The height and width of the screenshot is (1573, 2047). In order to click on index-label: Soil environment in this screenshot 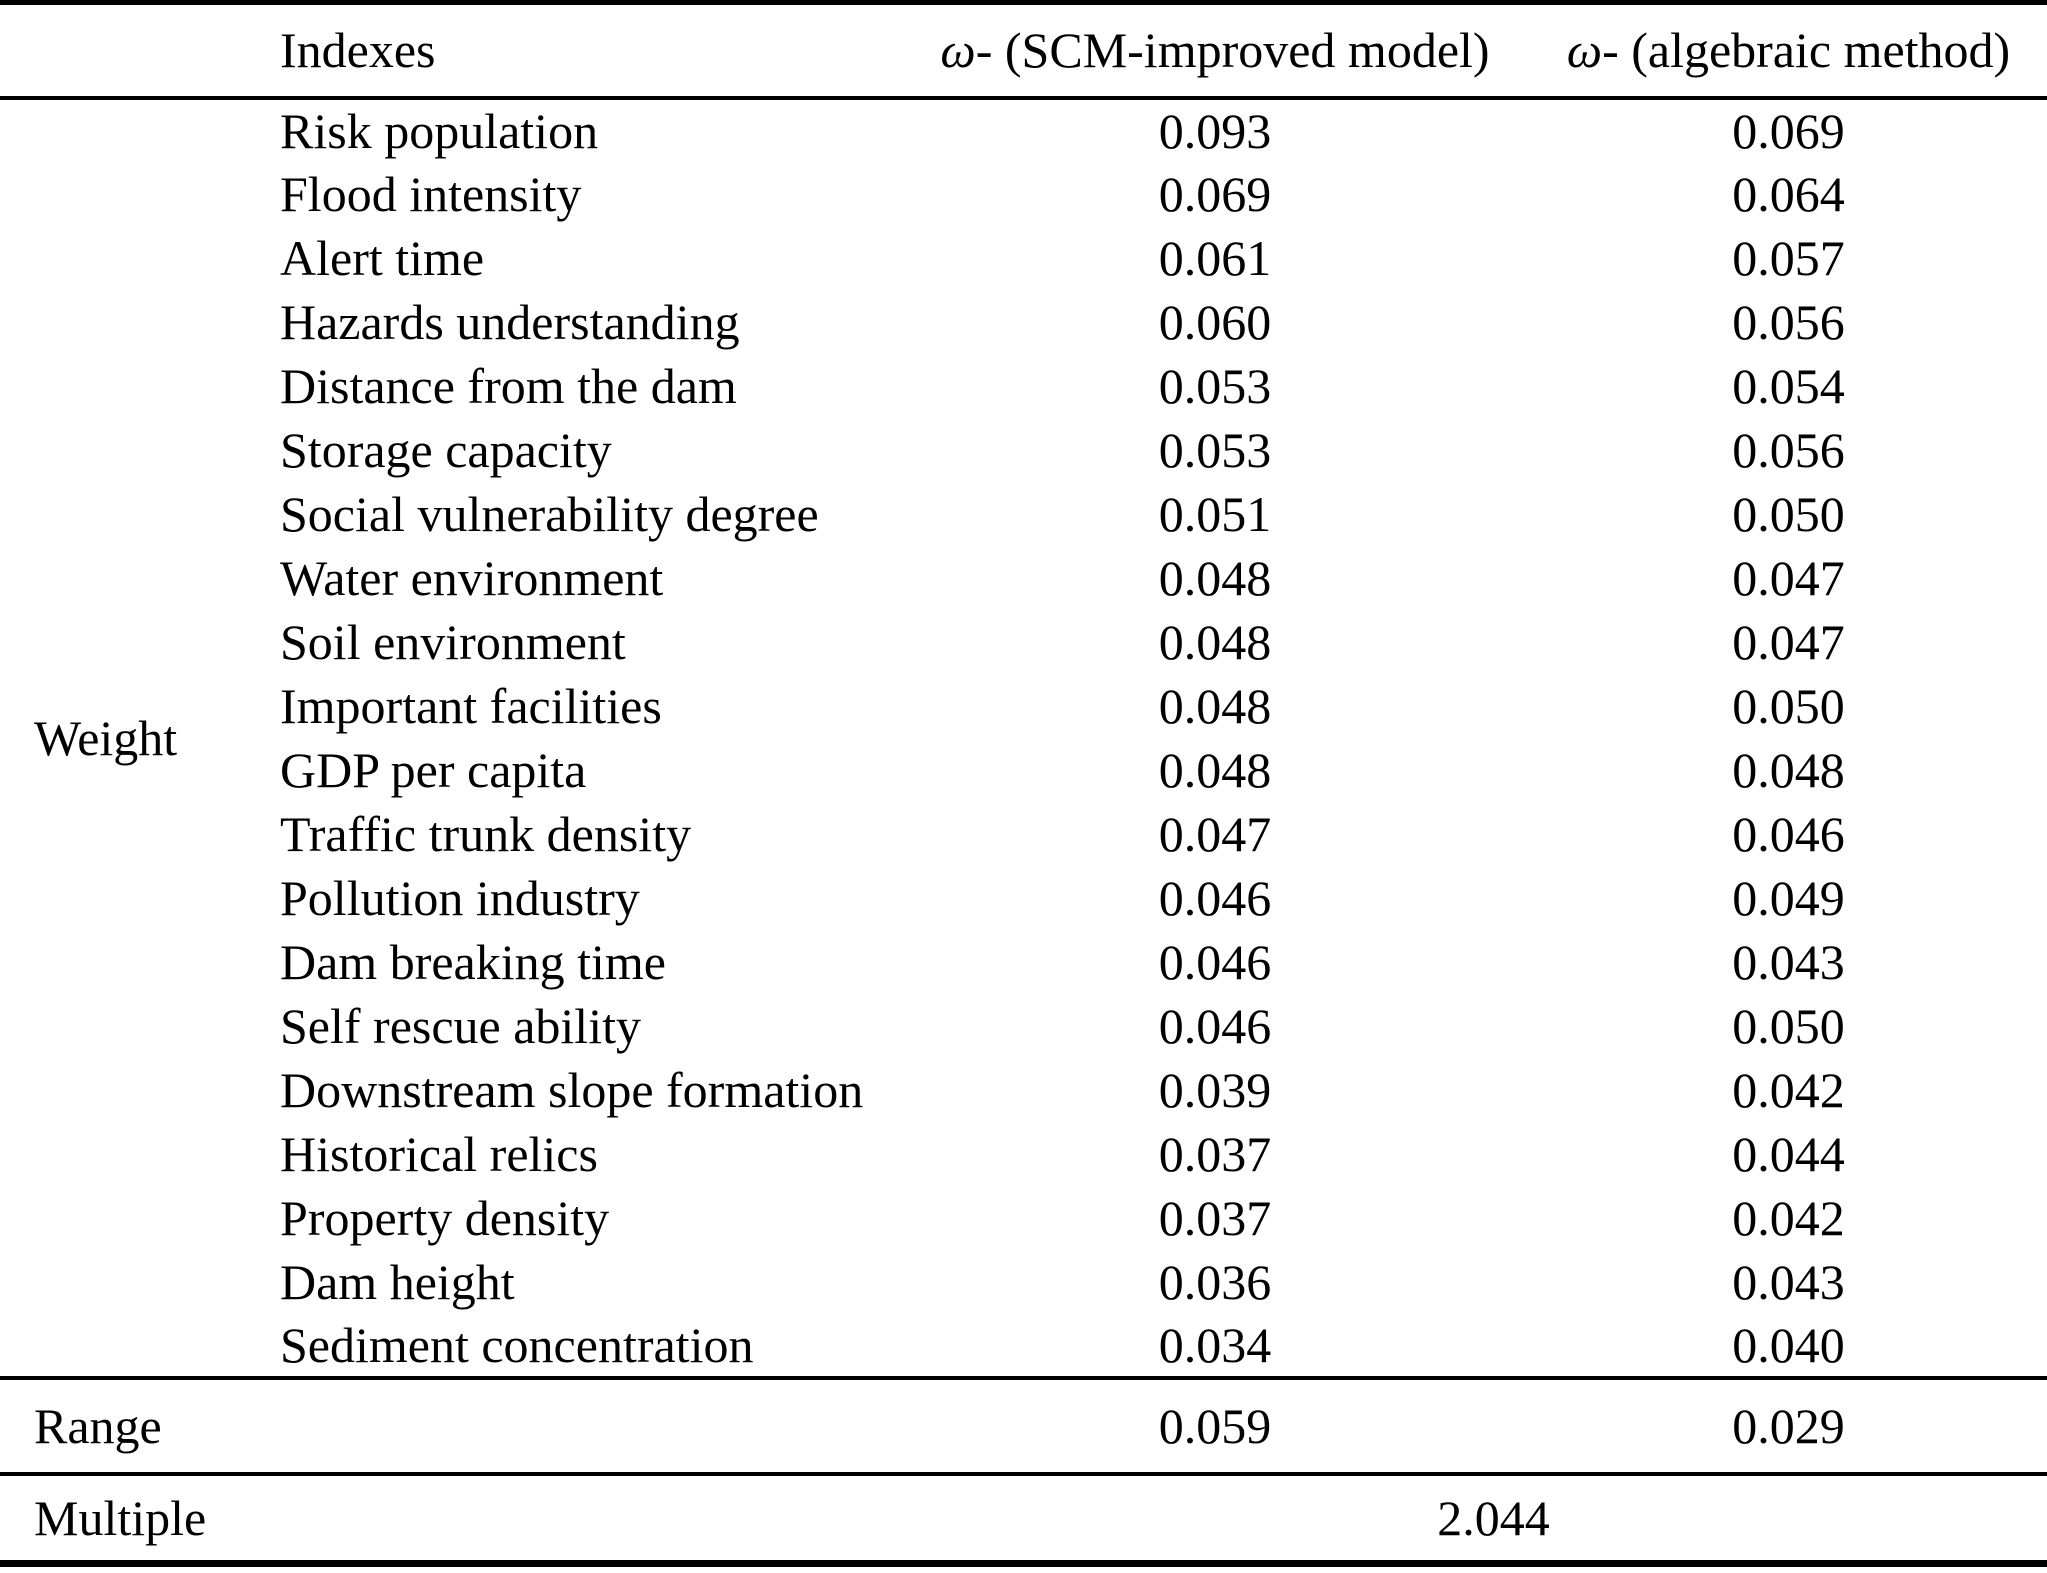, I will do `click(453, 641)`.